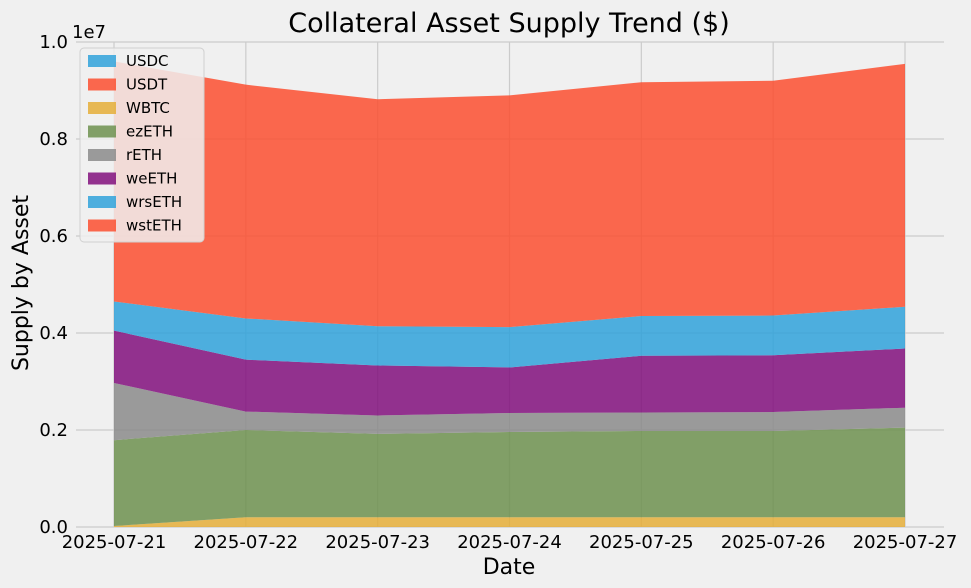 The width and height of the screenshot is (971, 588). Describe the element at coordinates (102, 178) in the screenshot. I see `legend-swatch-weeth` at that location.